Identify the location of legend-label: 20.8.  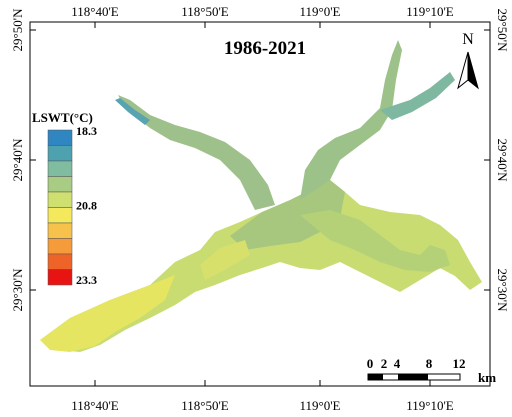
(86, 206).